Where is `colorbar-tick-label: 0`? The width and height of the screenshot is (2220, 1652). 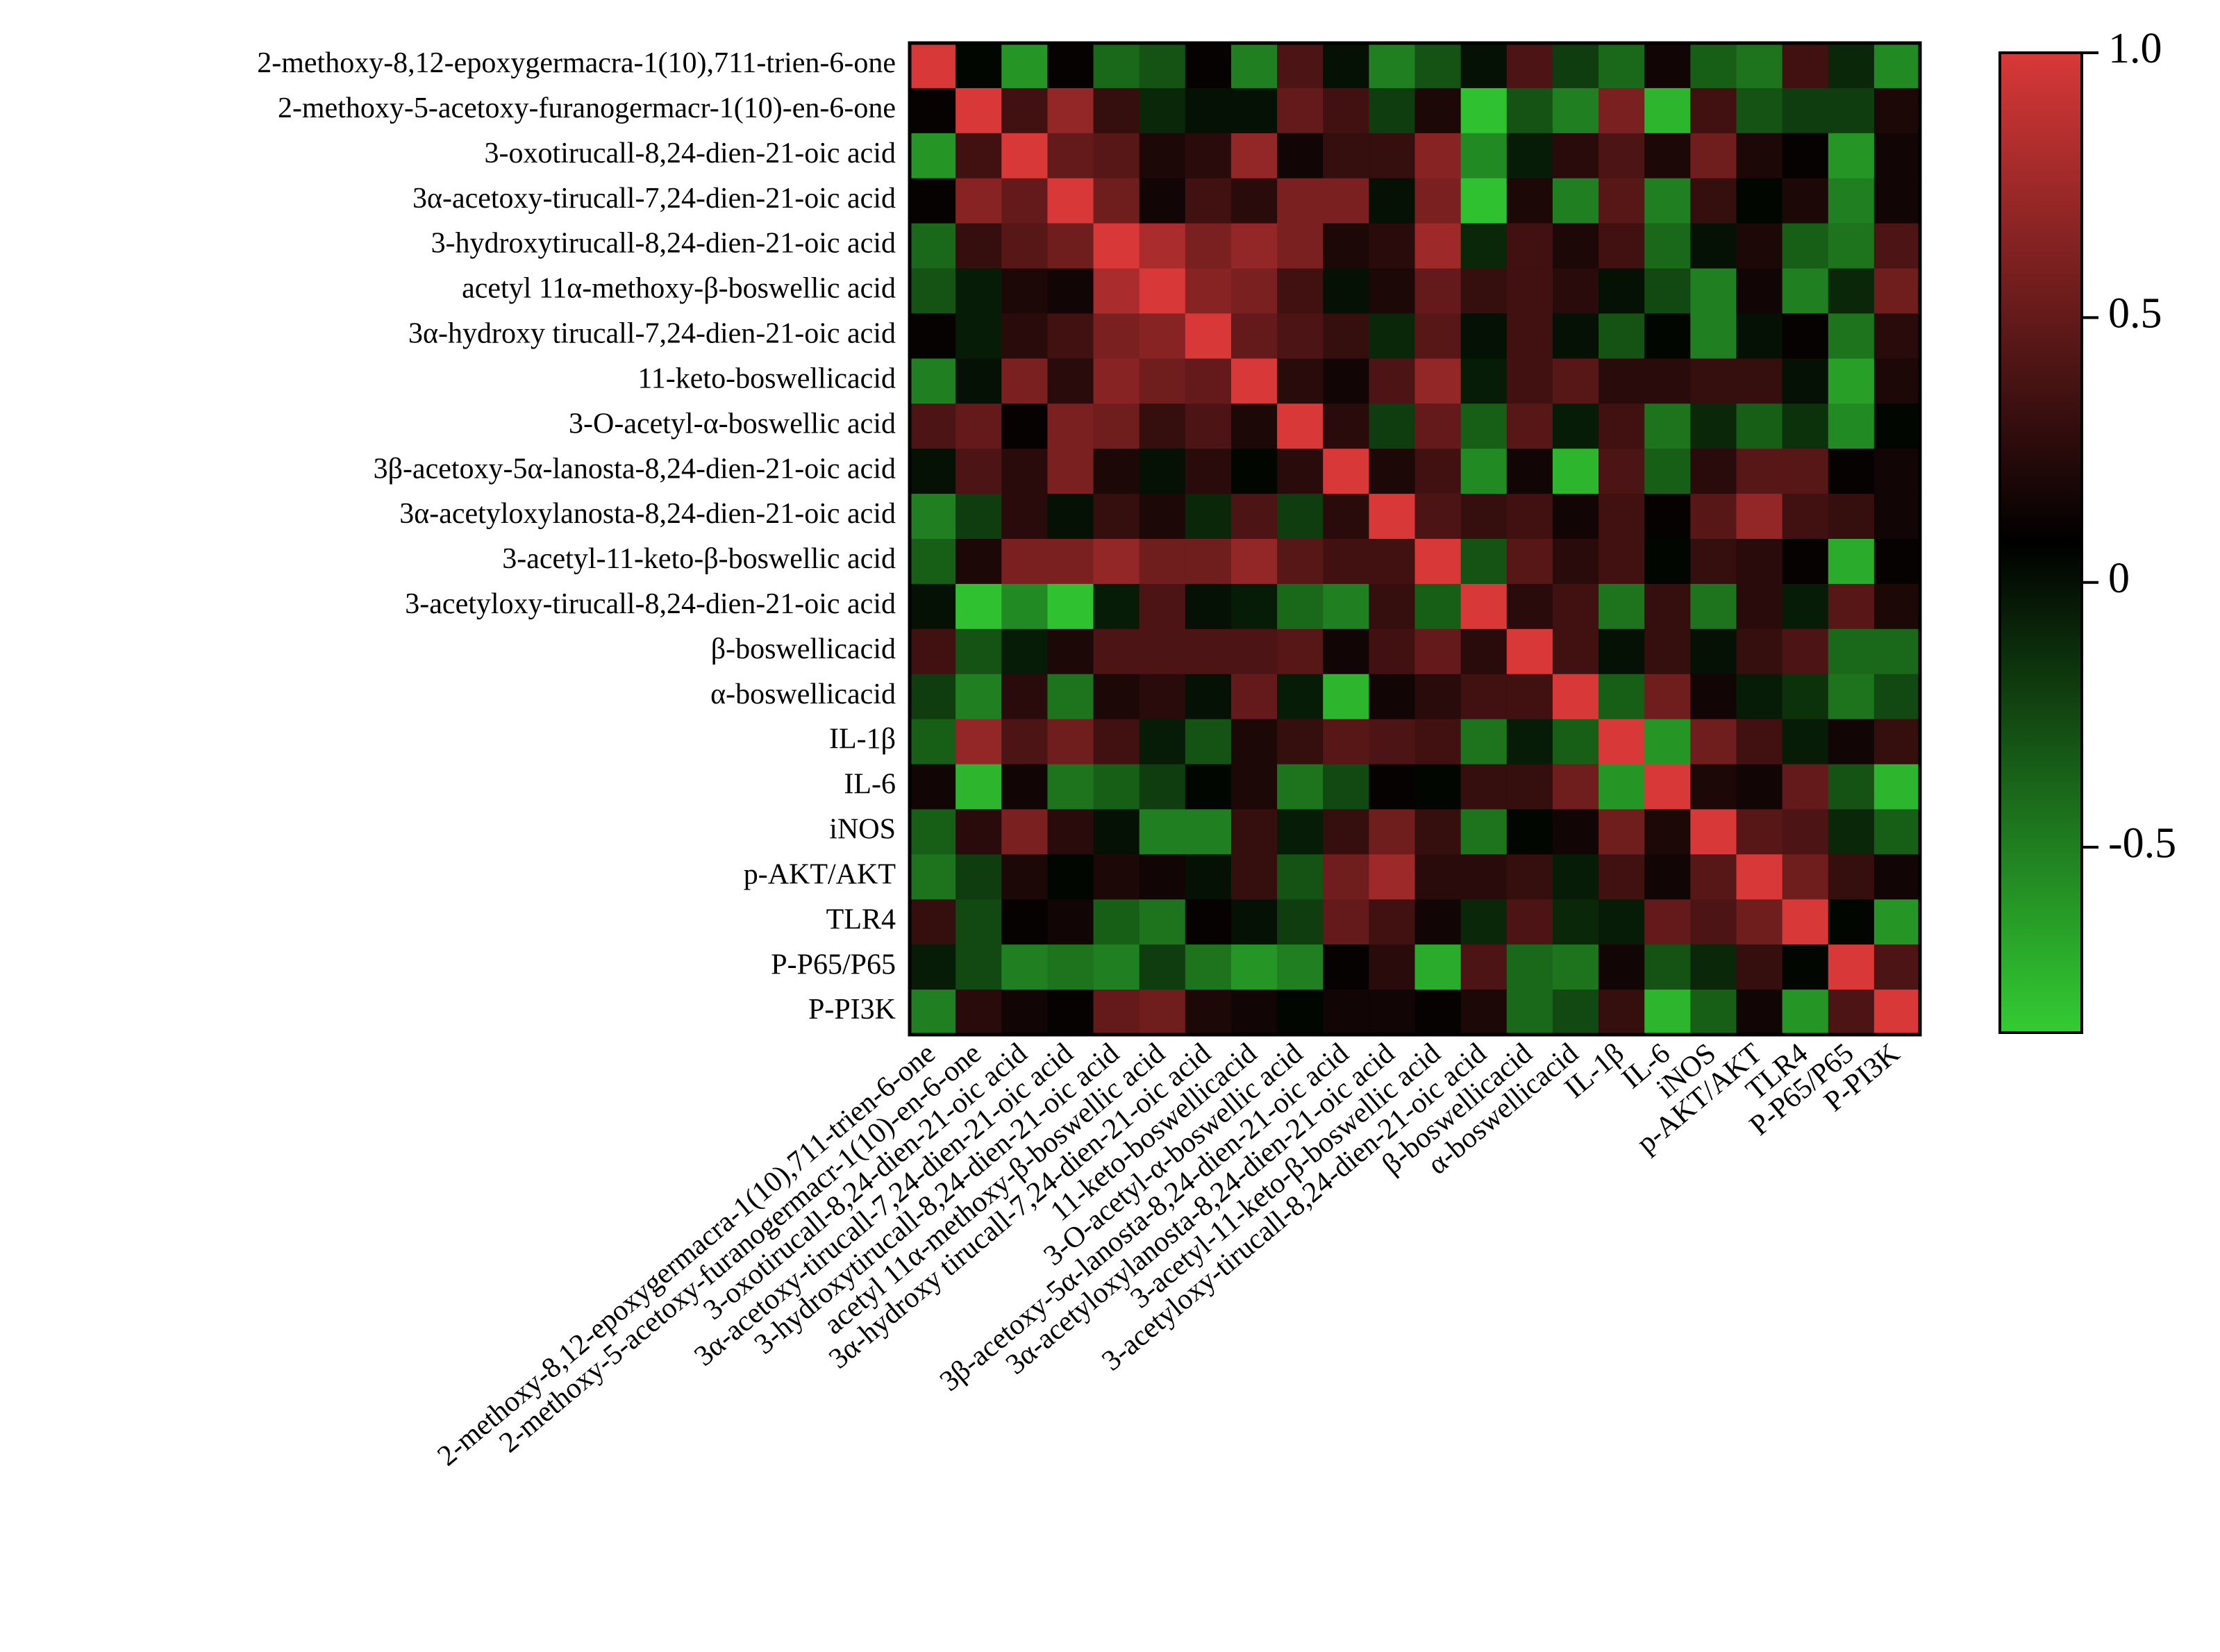
colorbar-tick-label: 0 is located at coordinates (2119, 578).